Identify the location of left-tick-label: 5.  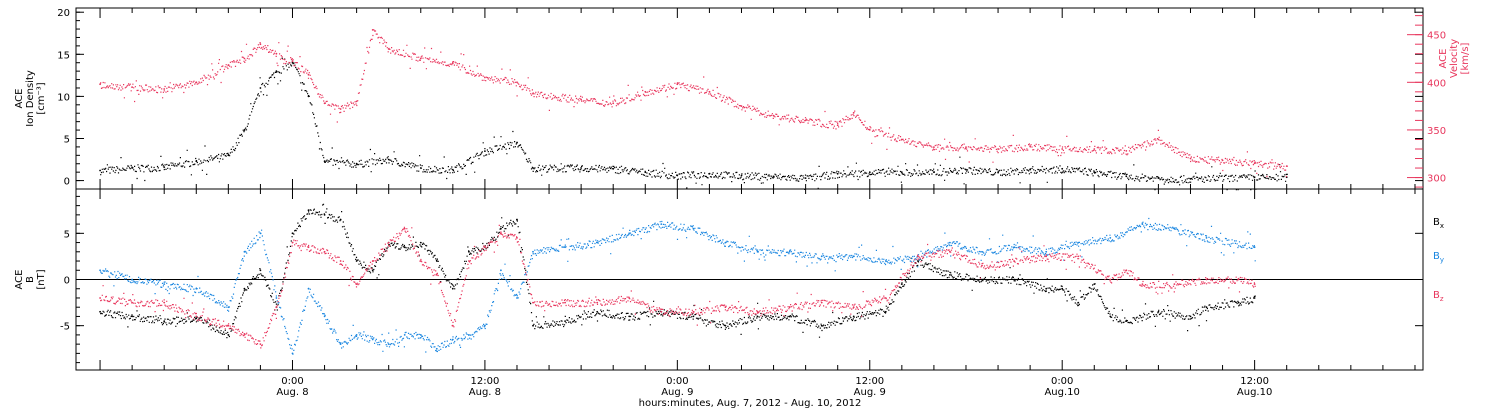
(67, 234).